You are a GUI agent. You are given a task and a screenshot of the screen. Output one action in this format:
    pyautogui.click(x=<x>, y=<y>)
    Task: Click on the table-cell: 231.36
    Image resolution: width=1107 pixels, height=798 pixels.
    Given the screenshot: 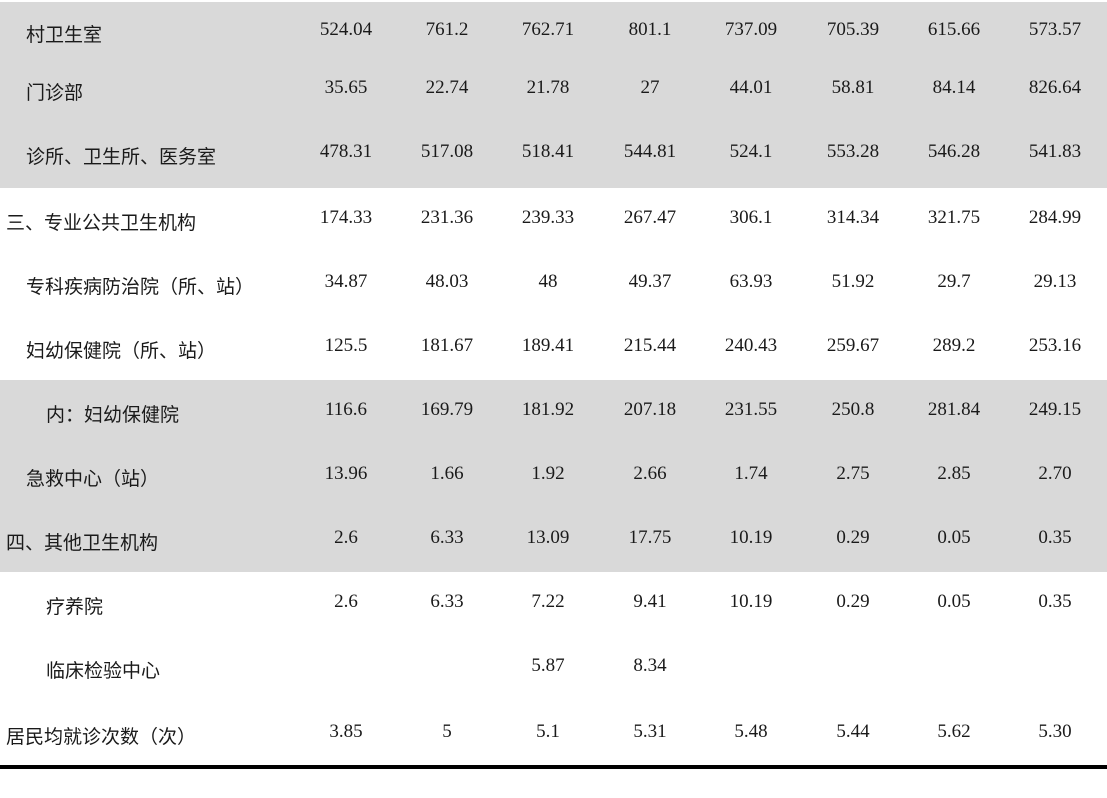 What is the action you would take?
    pyautogui.click(x=447, y=217)
    